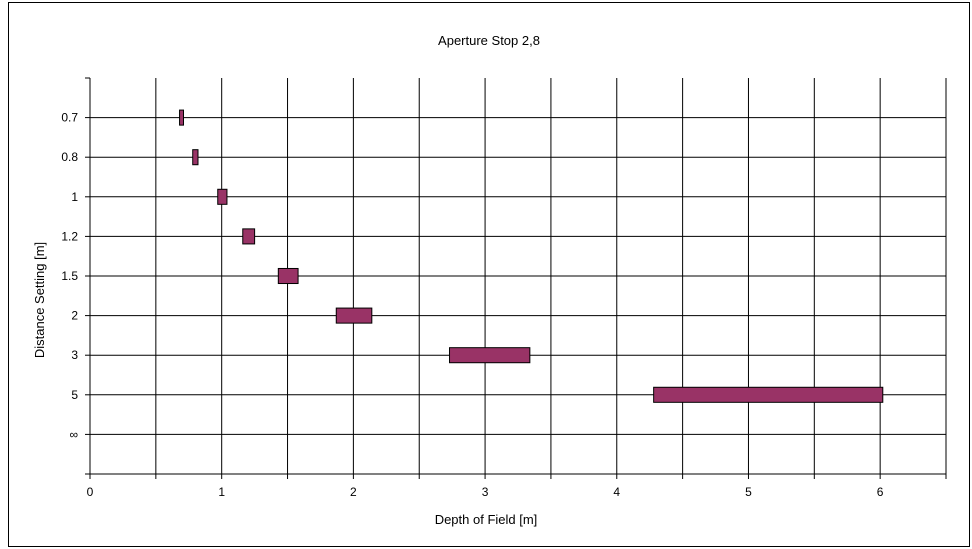 This screenshot has height=549, width=972. I want to click on y-tick-label: 5, so click(74, 395).